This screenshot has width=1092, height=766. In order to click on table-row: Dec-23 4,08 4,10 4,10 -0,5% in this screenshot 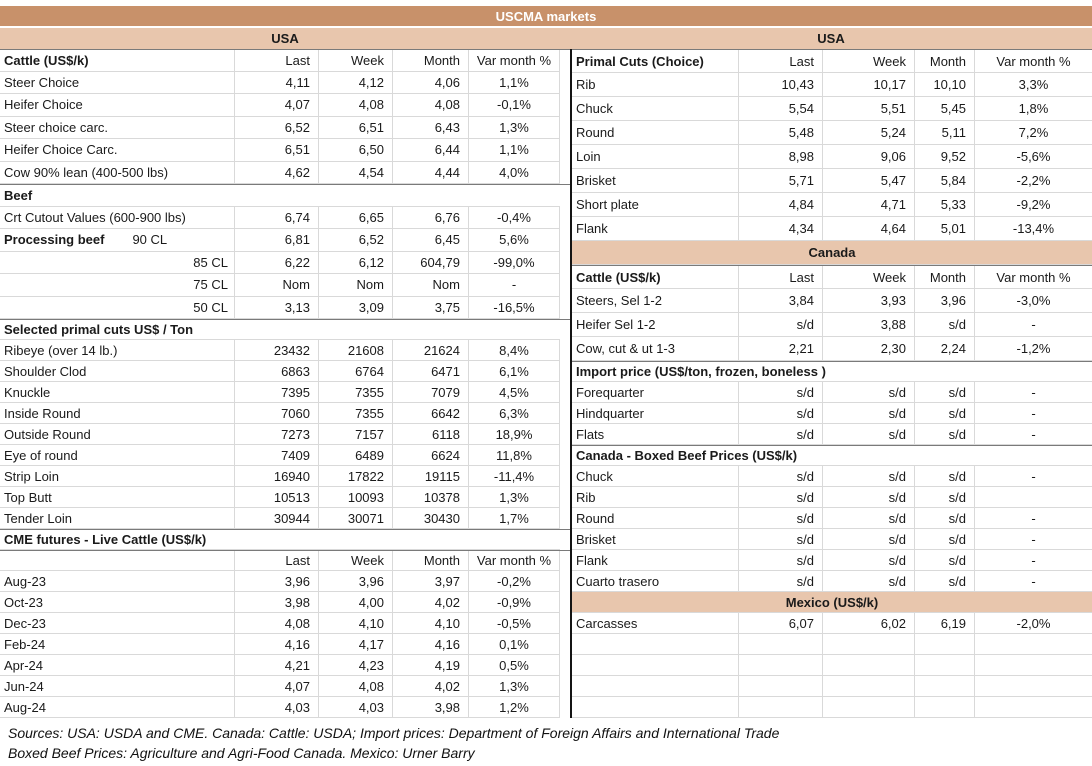, I will do `click(285, 623)`.